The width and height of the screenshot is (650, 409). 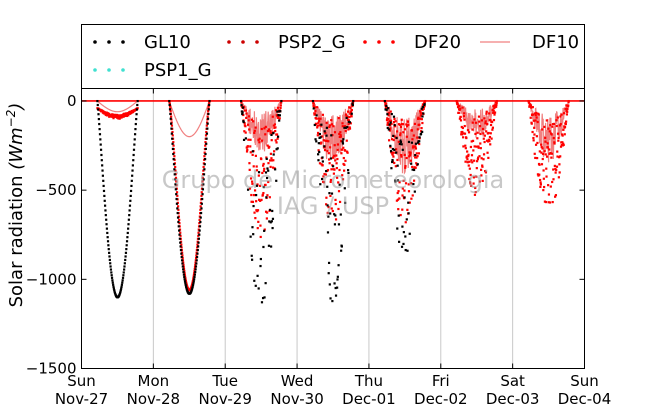 I want to click on y-tick-label: −500, so click(x=55, y=190).